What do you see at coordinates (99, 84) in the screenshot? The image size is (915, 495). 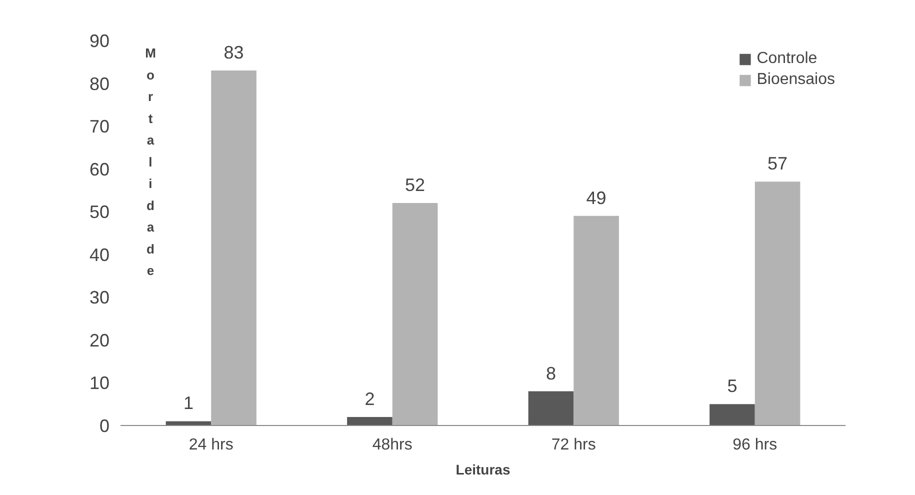 I see `y-tick-label: 80` at bounding box center [99, 84].